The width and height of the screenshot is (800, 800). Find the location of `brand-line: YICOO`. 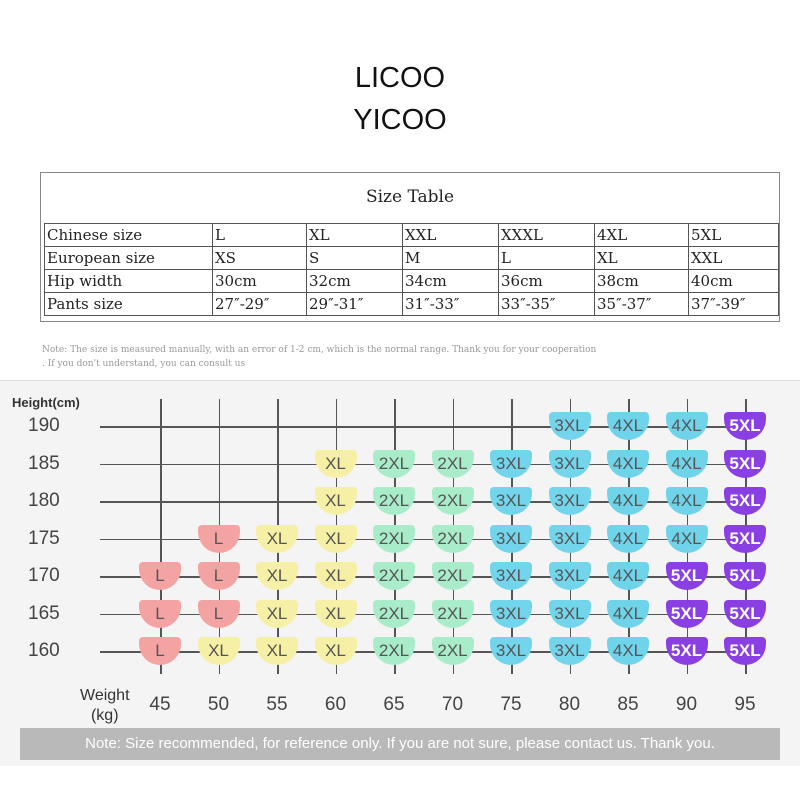

brand-line: YICOO is located at coordinates (400, 120).